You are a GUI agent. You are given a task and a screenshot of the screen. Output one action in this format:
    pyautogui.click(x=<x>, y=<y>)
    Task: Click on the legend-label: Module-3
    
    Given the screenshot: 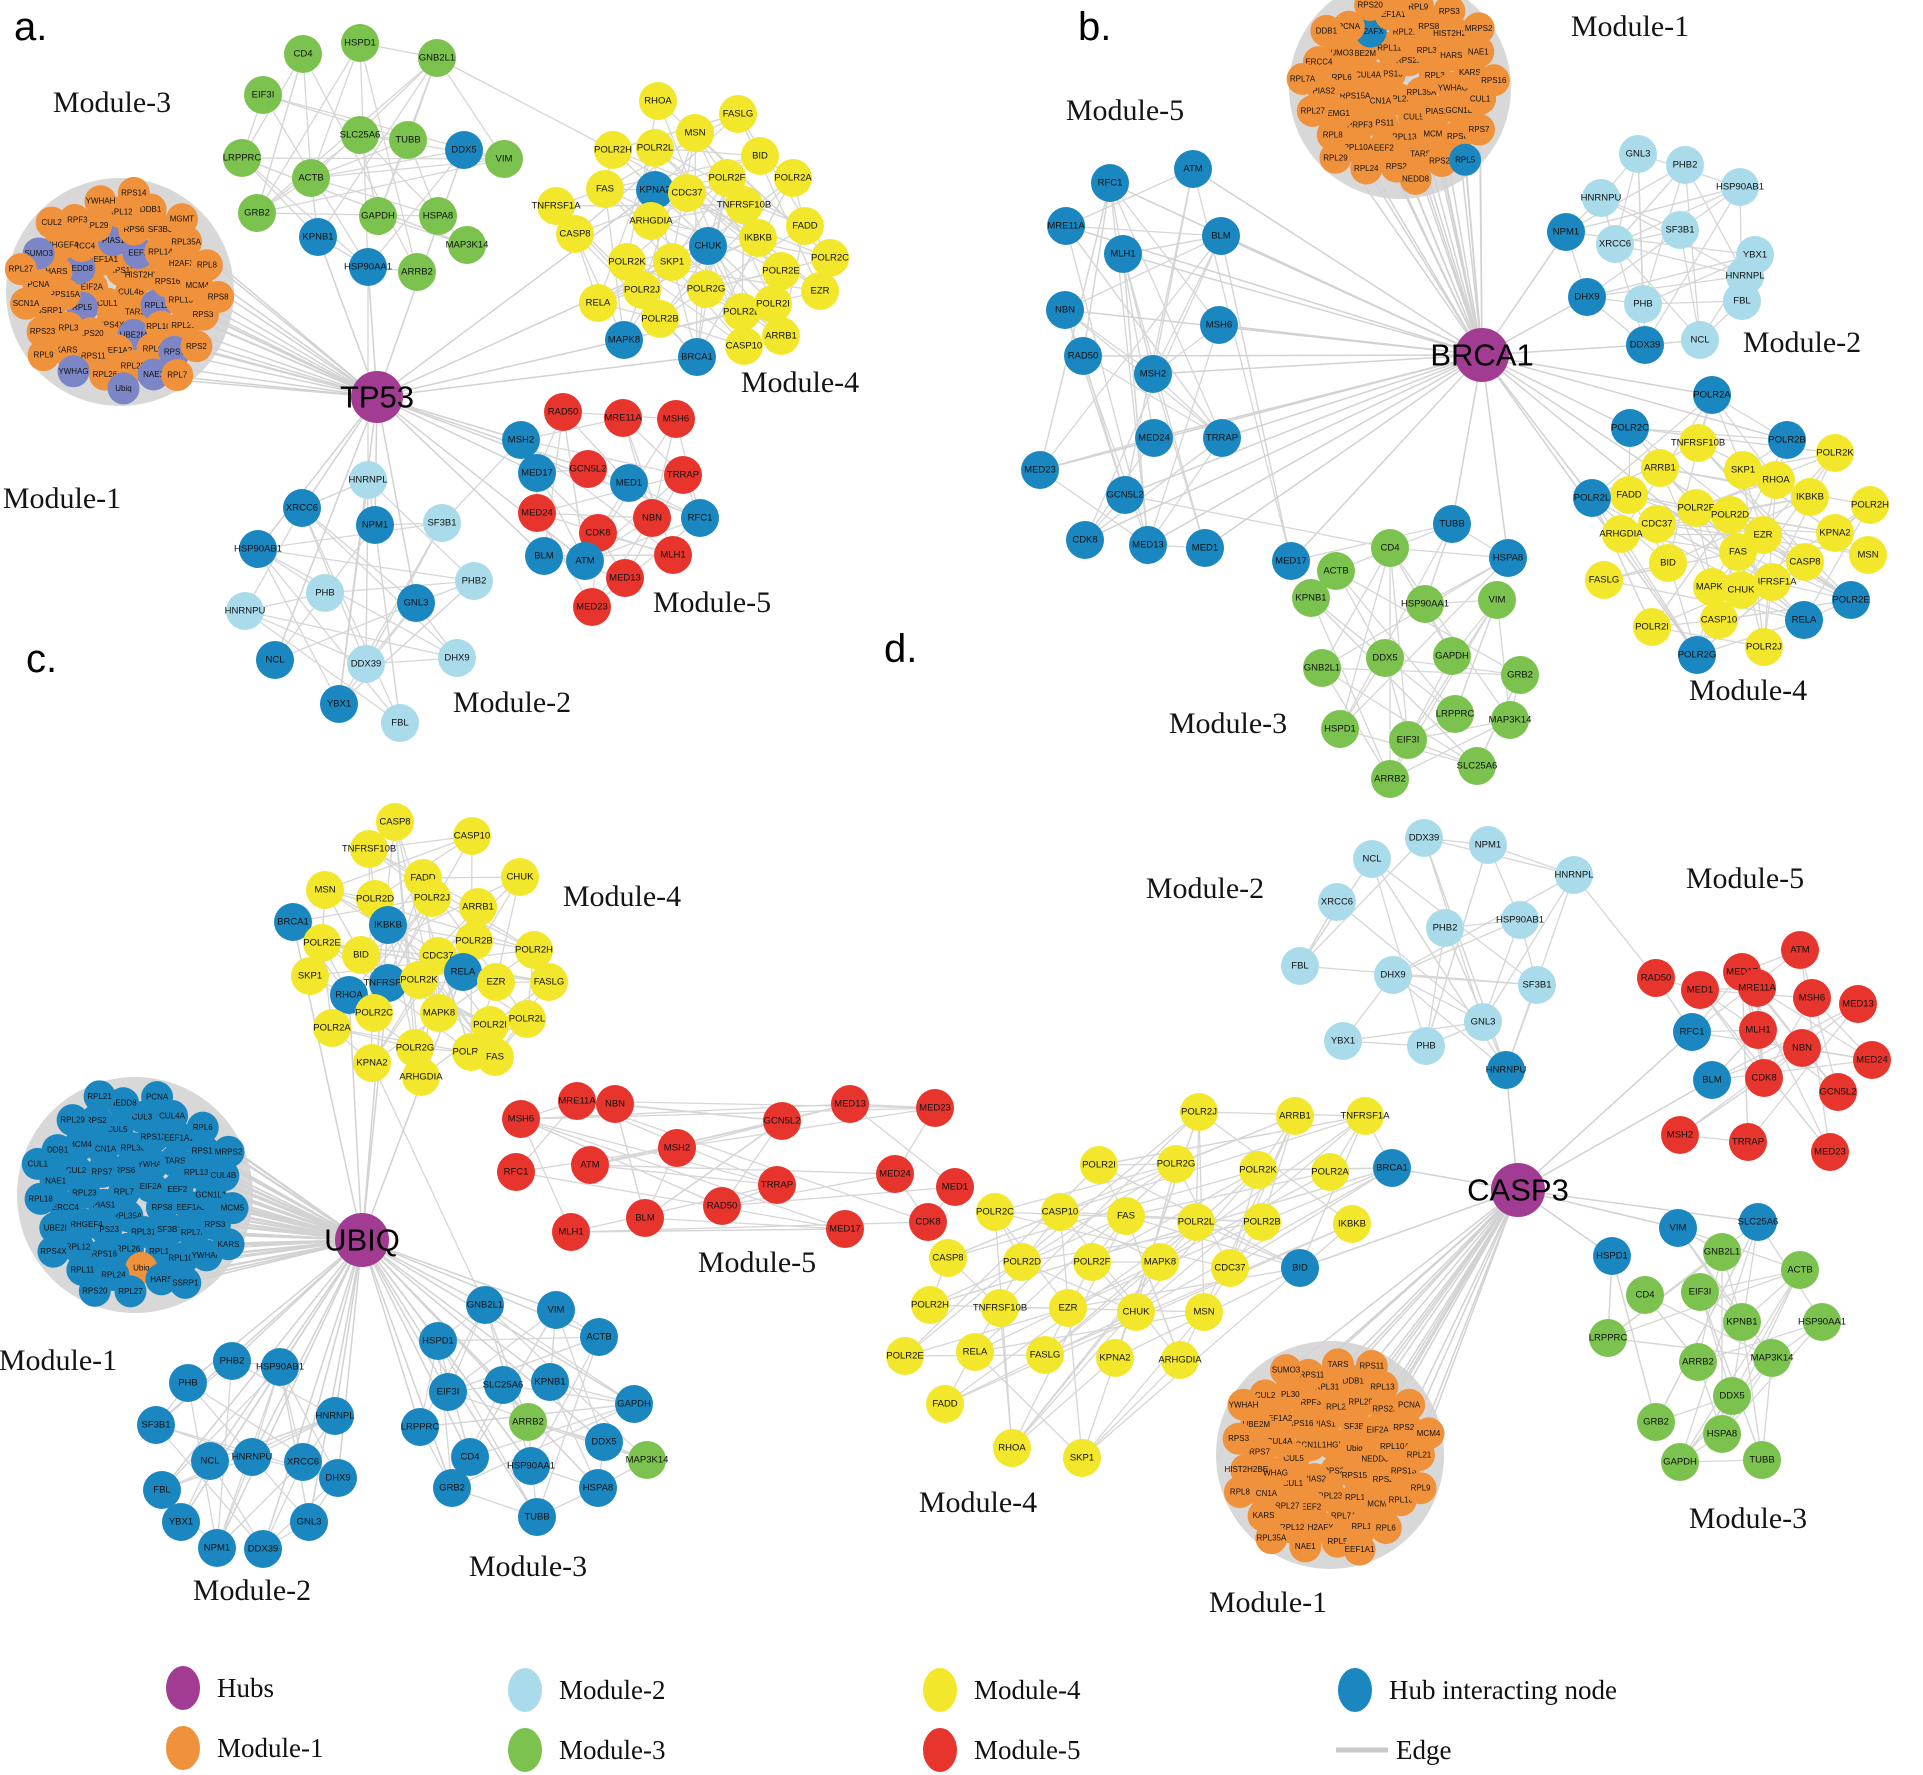 What is the action you would take?
    pyautogui.click(x=612, y=1750)
    